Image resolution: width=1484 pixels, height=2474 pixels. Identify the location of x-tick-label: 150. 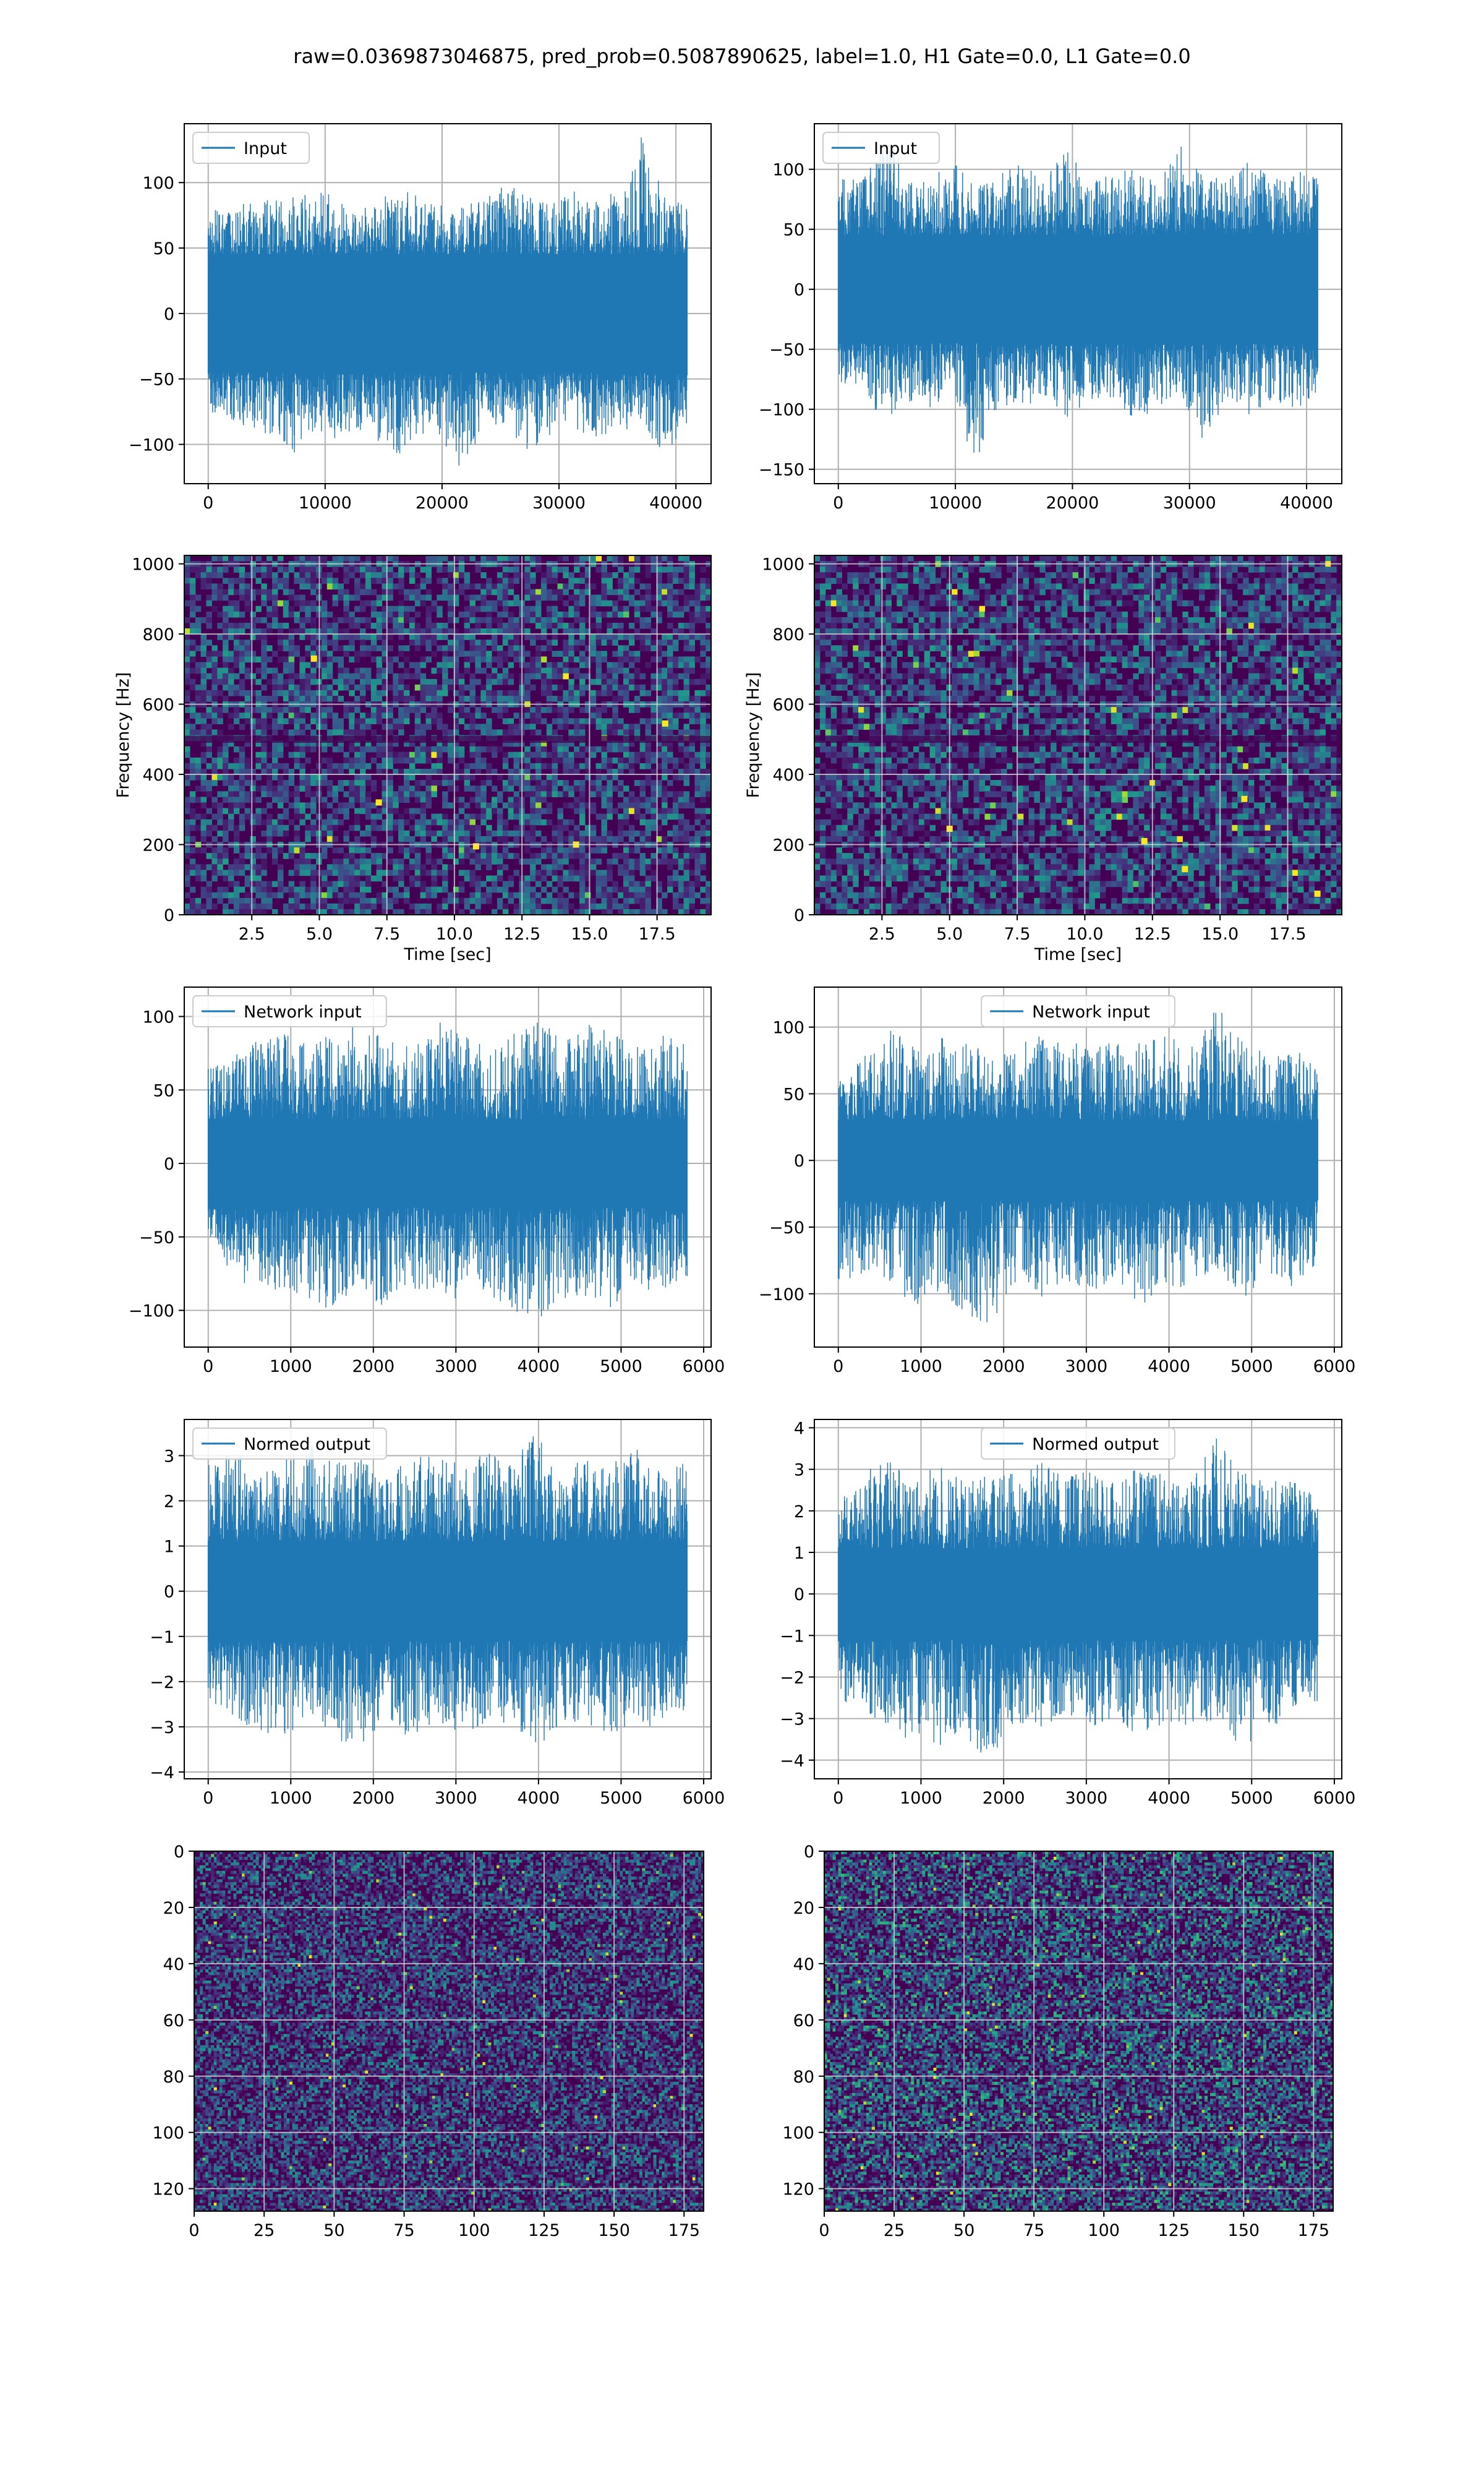
(1244, 2230).